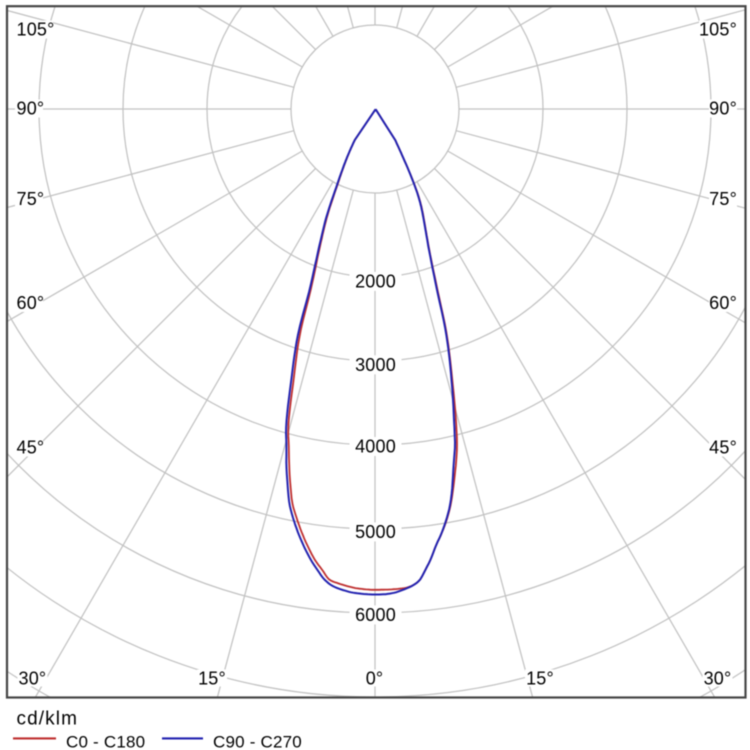  What do you see at coordinates (48, 719) in the screenshot?
I see `svg-text: cd/klm` at bounding box center [48, 719].